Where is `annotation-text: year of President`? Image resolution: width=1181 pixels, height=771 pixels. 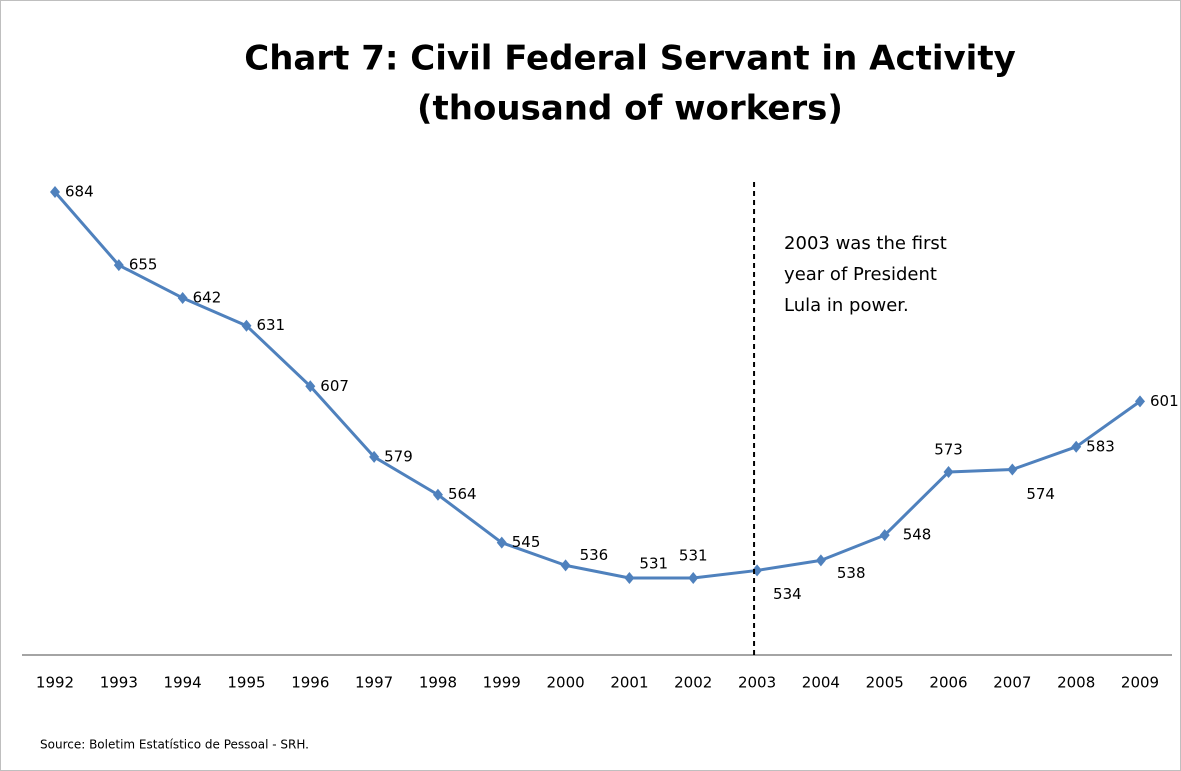
annotation-text: year of President is located at coordinates (860, 274).